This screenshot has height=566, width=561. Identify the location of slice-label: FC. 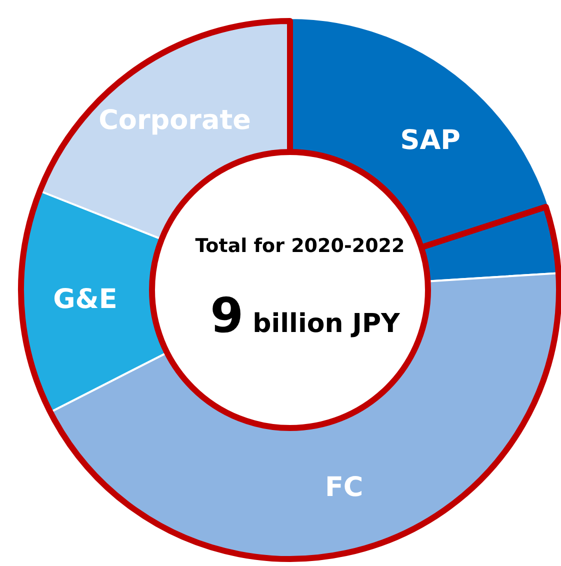
(344, 488).